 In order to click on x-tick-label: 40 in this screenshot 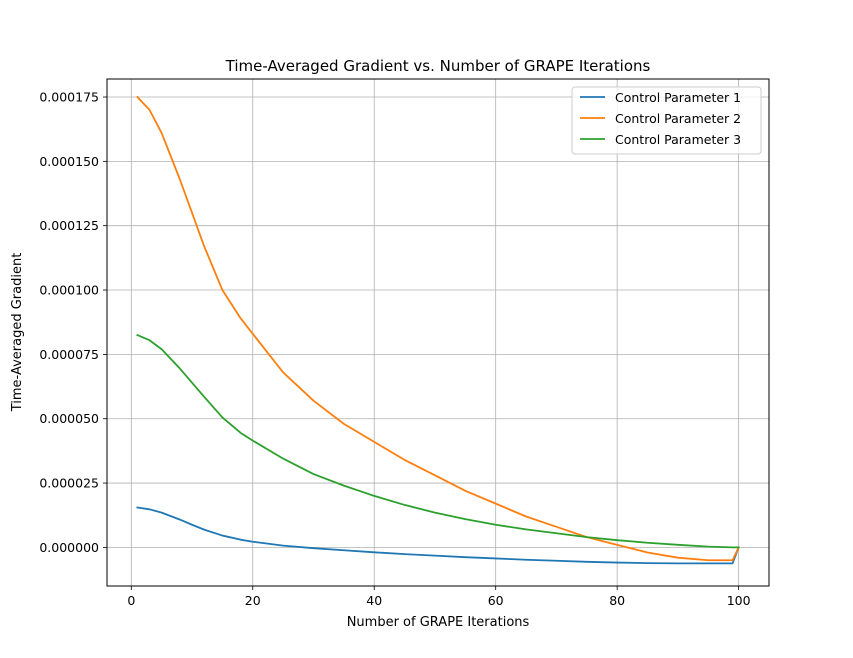, I will do `click(374, 600)`.